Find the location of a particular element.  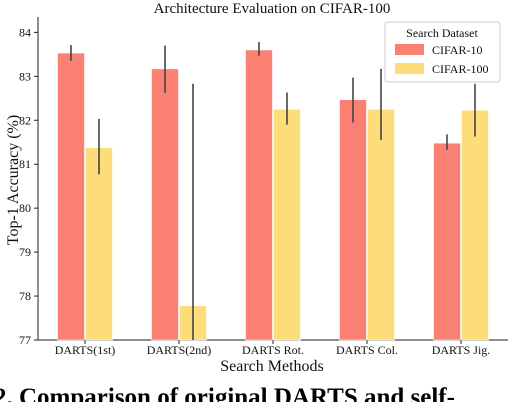

y-tick-label: 81 is located at coordinates (25, 164).